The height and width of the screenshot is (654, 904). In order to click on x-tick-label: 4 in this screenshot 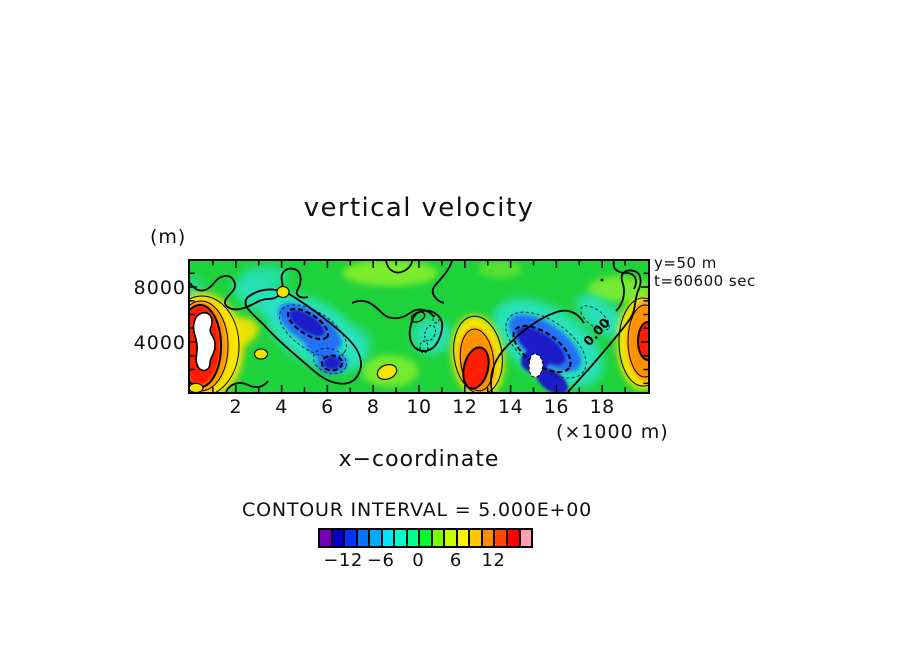, I will do `click(281, 407)`.